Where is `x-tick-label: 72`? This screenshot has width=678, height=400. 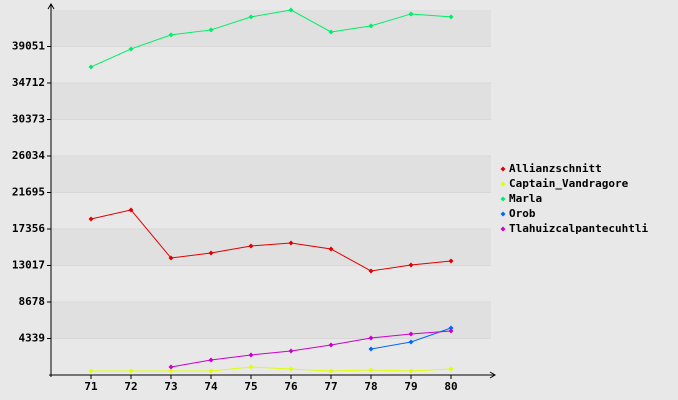 x-tick-label: 72 is located at coordinates (130, 386).